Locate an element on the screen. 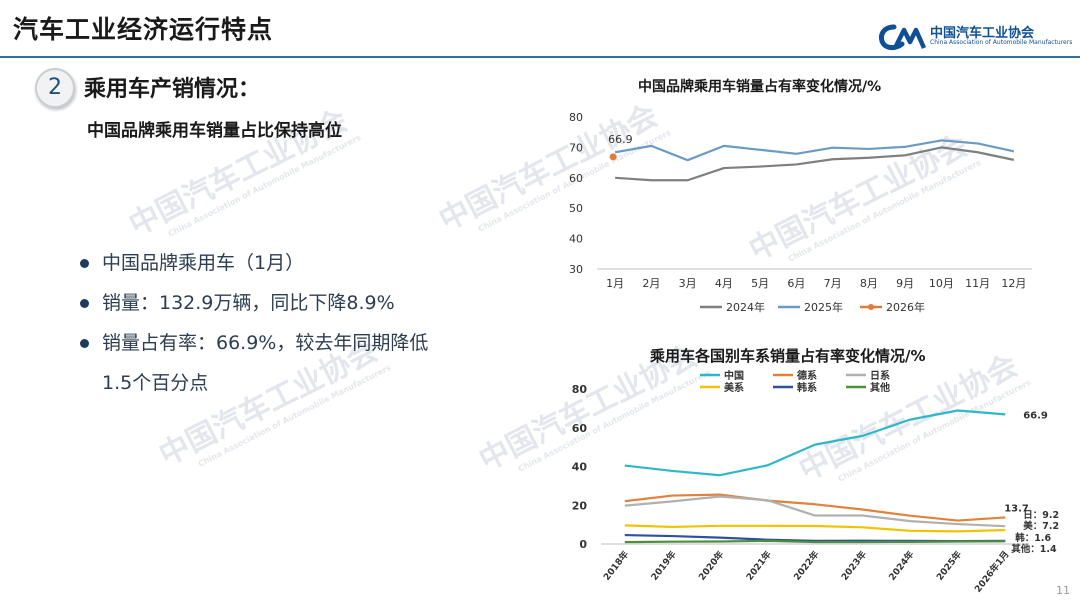 The height and width of the screenshot is (607, 1080). chart2-legend-label: 中国 is located at coordinates (734, 375).